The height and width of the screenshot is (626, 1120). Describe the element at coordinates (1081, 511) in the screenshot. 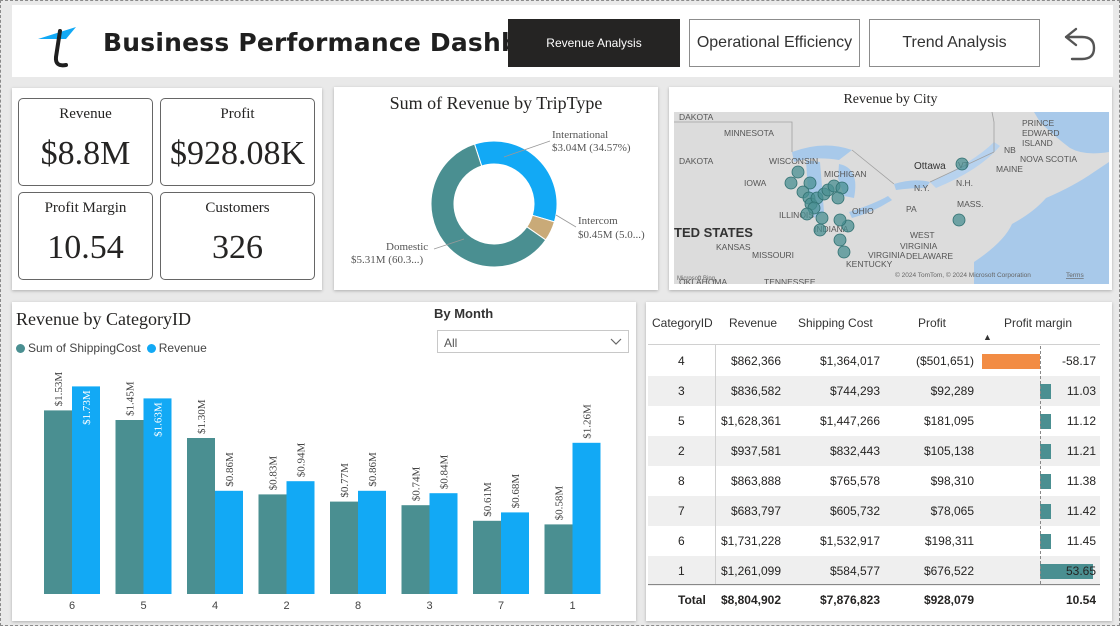

I see `cell-profit-margin: 11.42` at that location.